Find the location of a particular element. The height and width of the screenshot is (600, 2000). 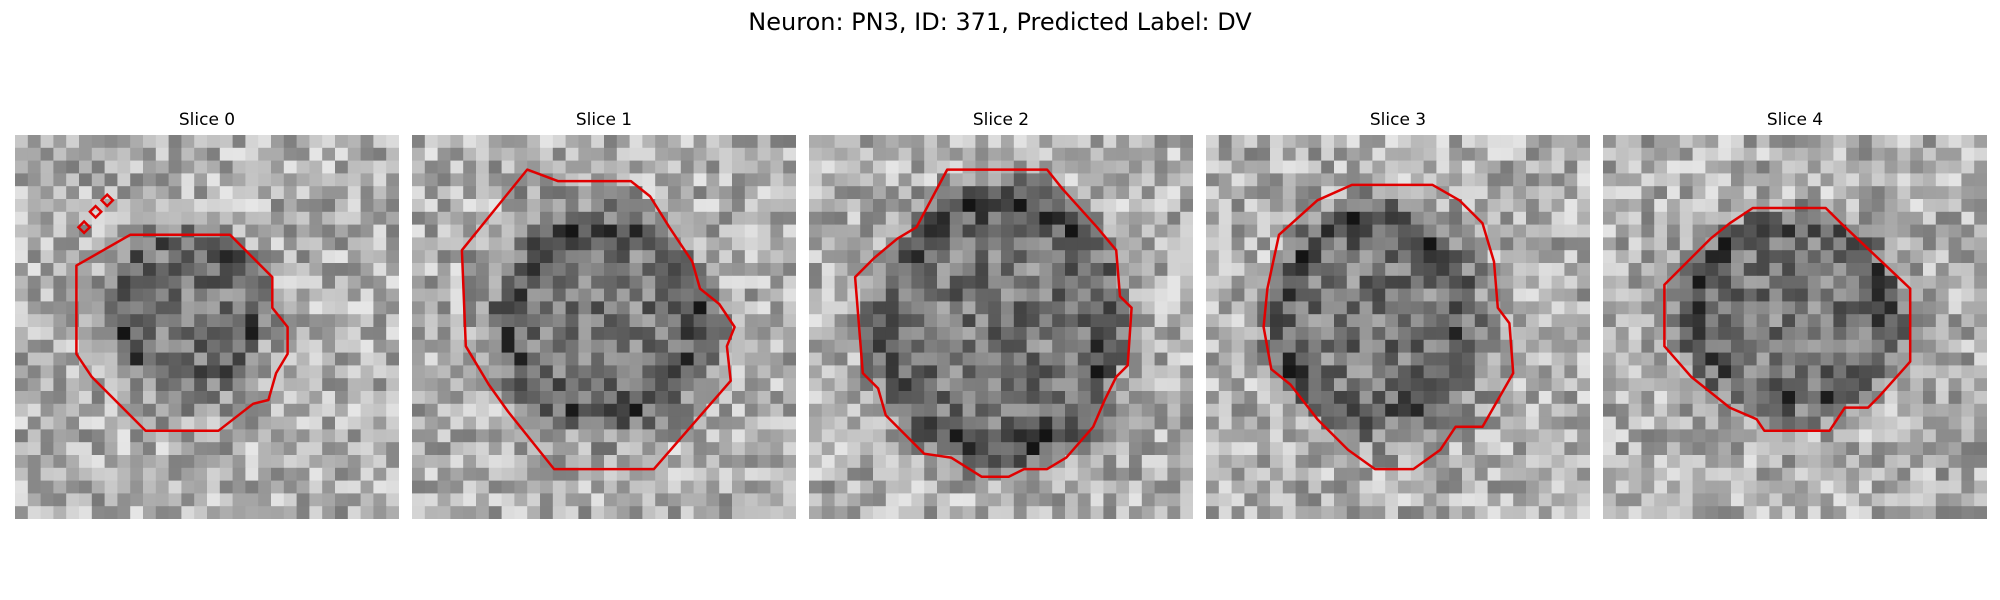

slice-panel-0: Slice 0 is located at coordinates (207, 313).